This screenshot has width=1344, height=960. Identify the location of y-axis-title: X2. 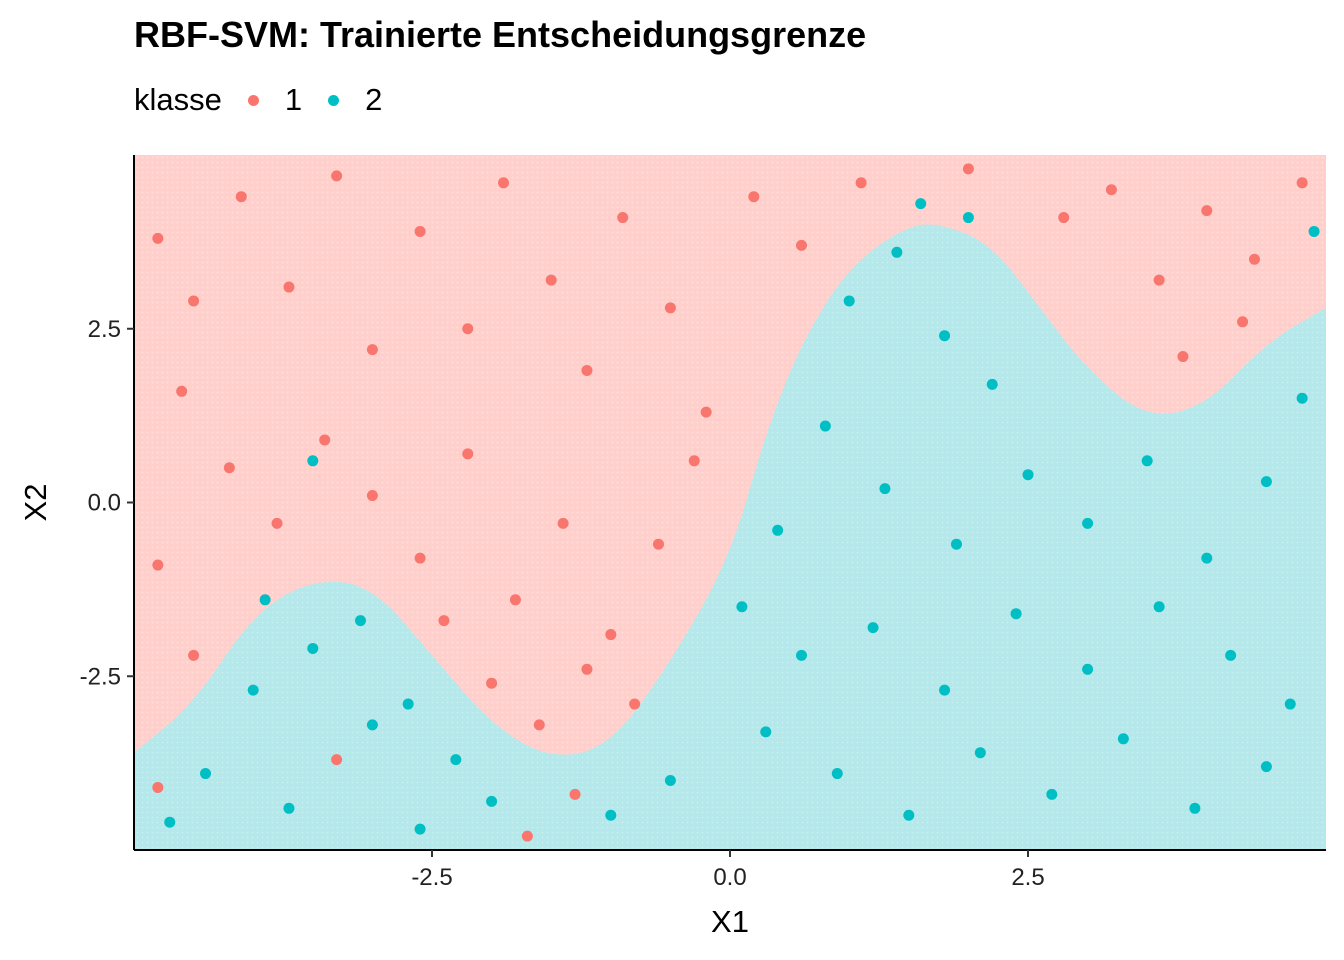
(35, 503).